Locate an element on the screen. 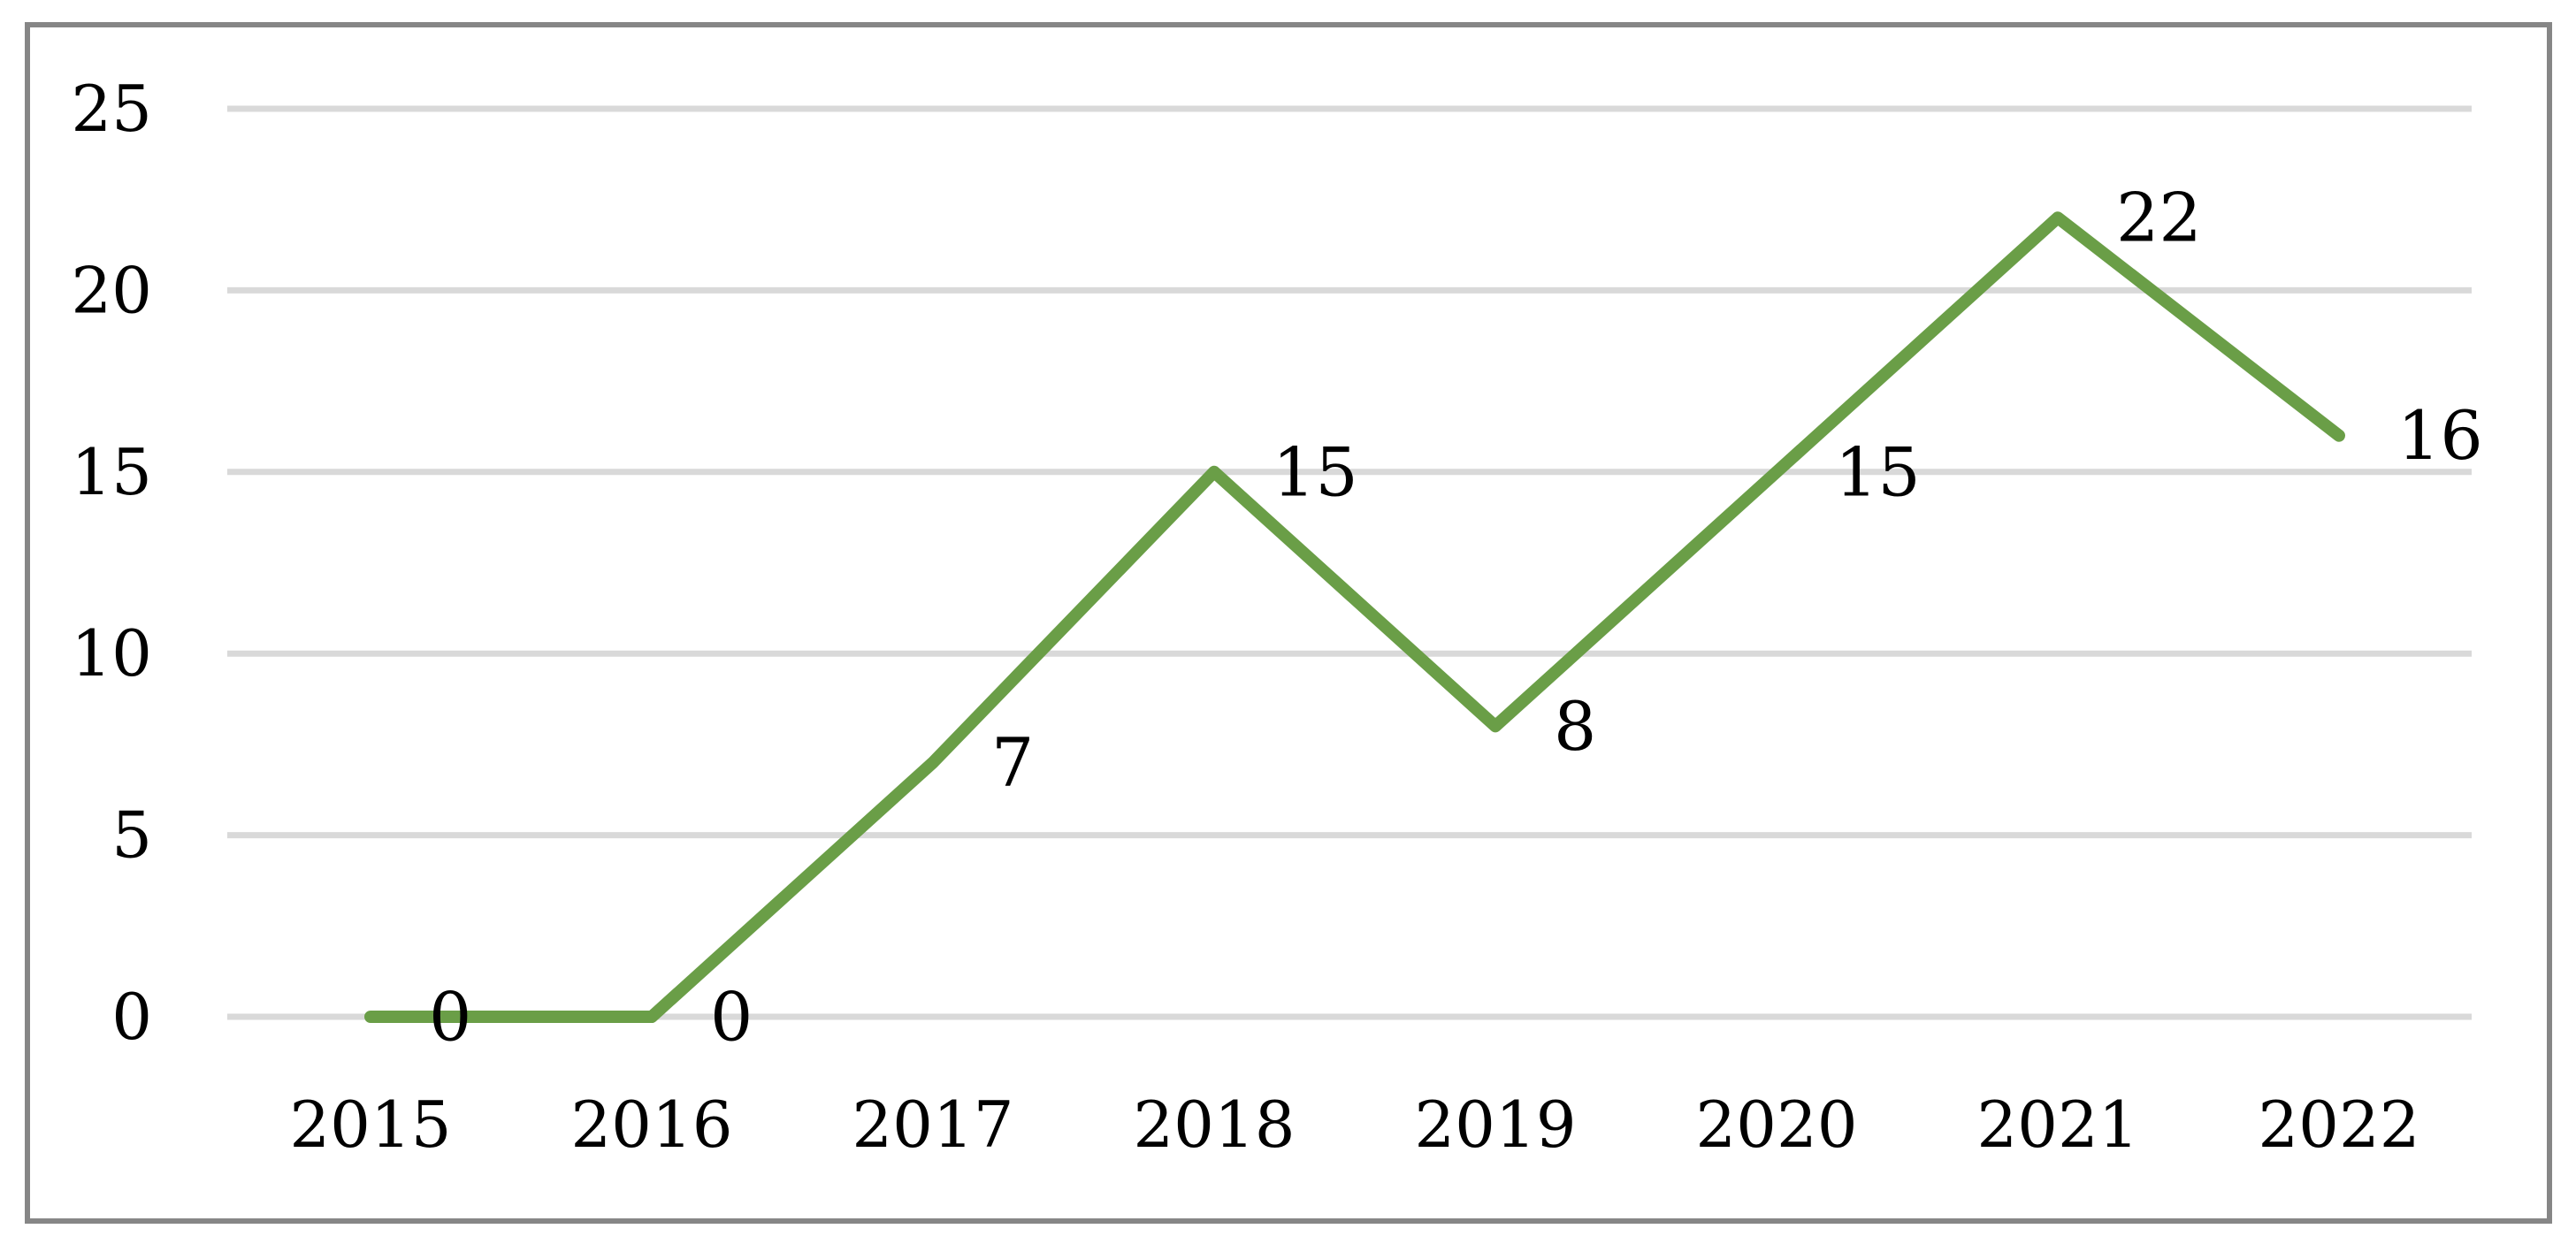  x-axis-tick-label: 2015 is located at coordinates (370, 1125).